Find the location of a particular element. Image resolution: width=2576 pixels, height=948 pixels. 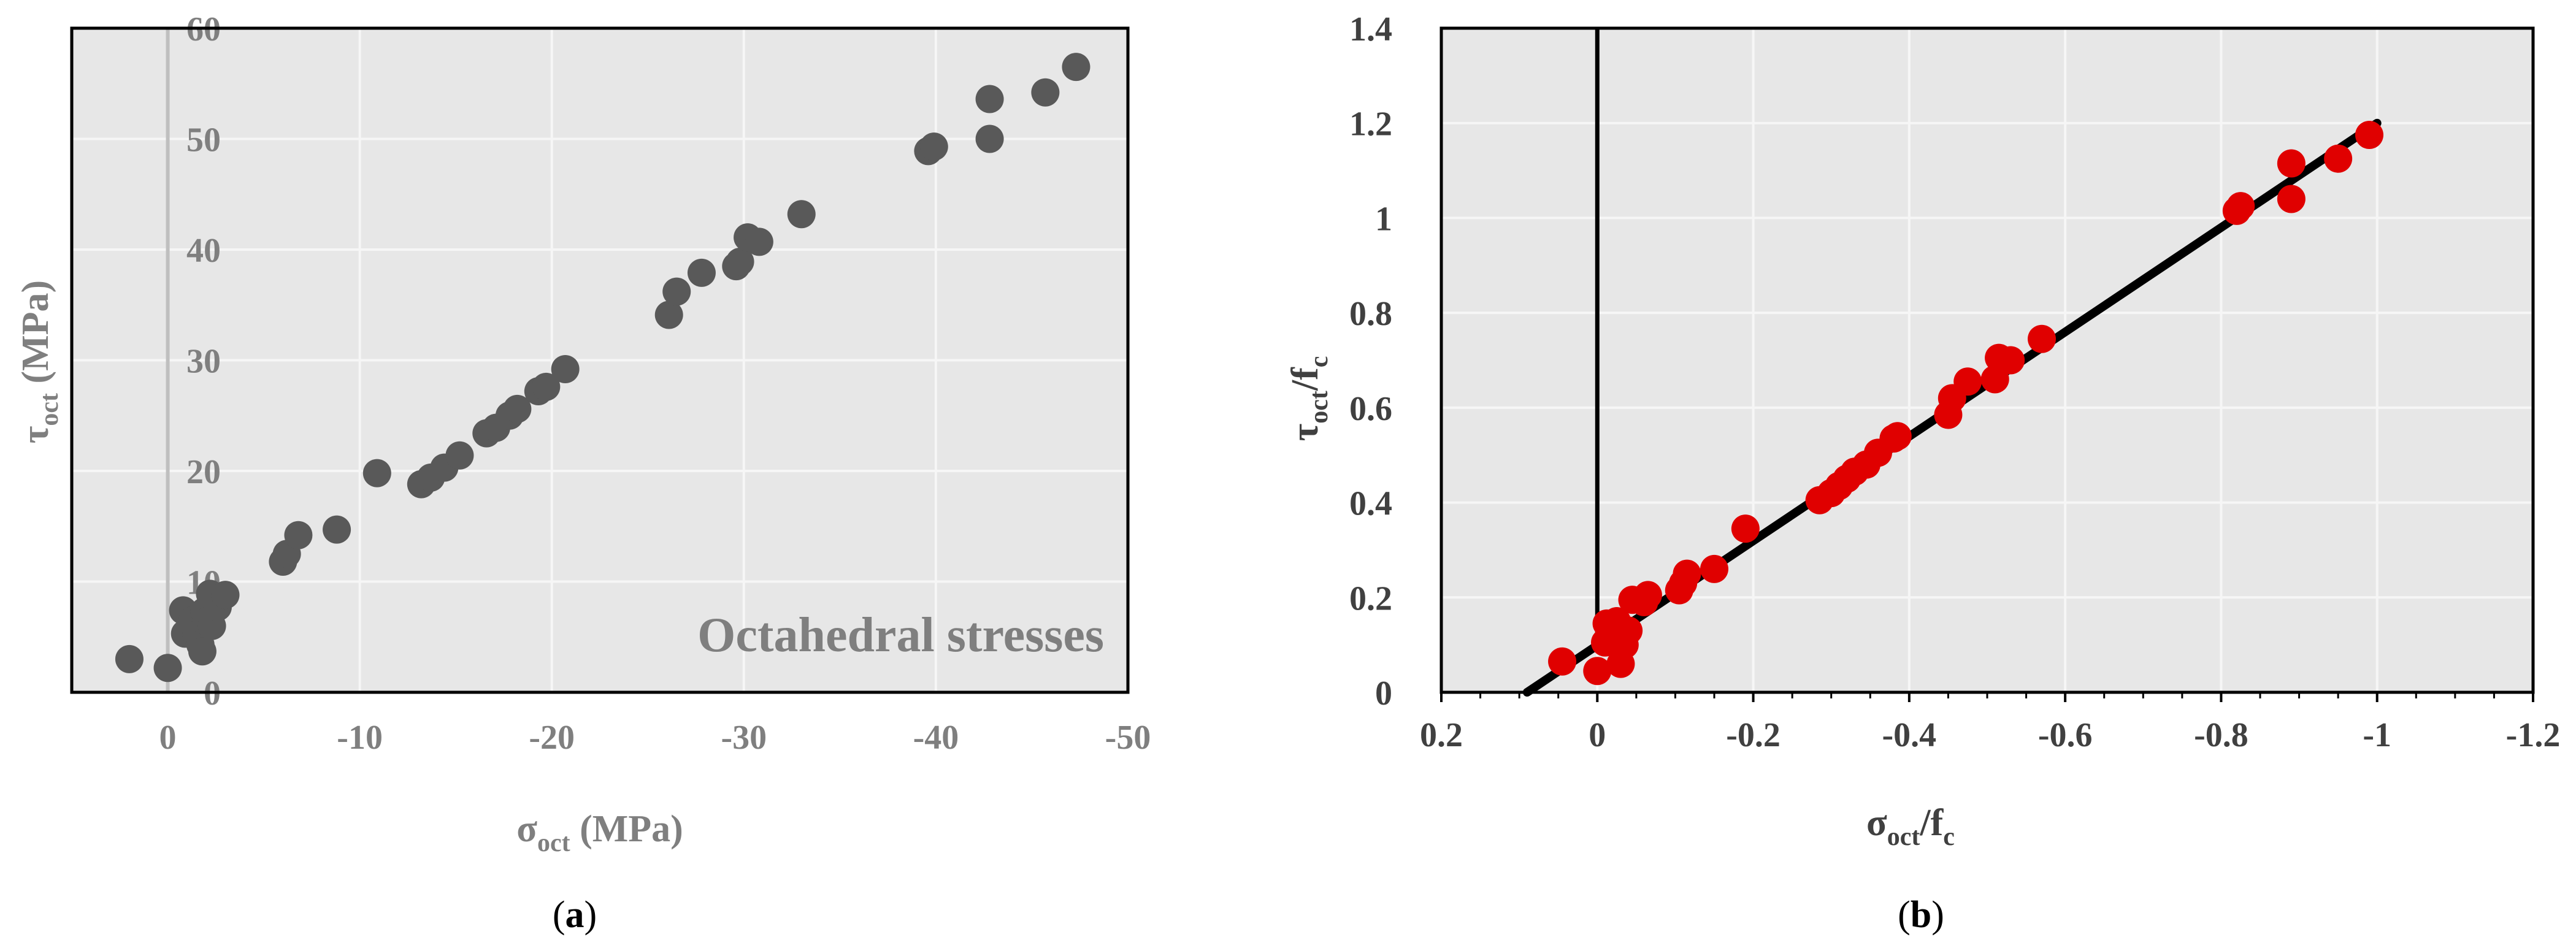

y-tick-label: 40 is located at coordinates (203, 251).